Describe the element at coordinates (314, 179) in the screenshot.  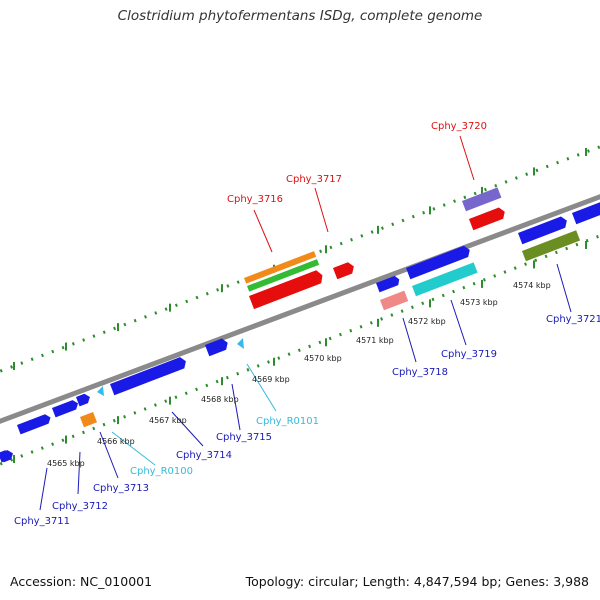
I see `label-cphy-3717: Cphy_3717` at that location.